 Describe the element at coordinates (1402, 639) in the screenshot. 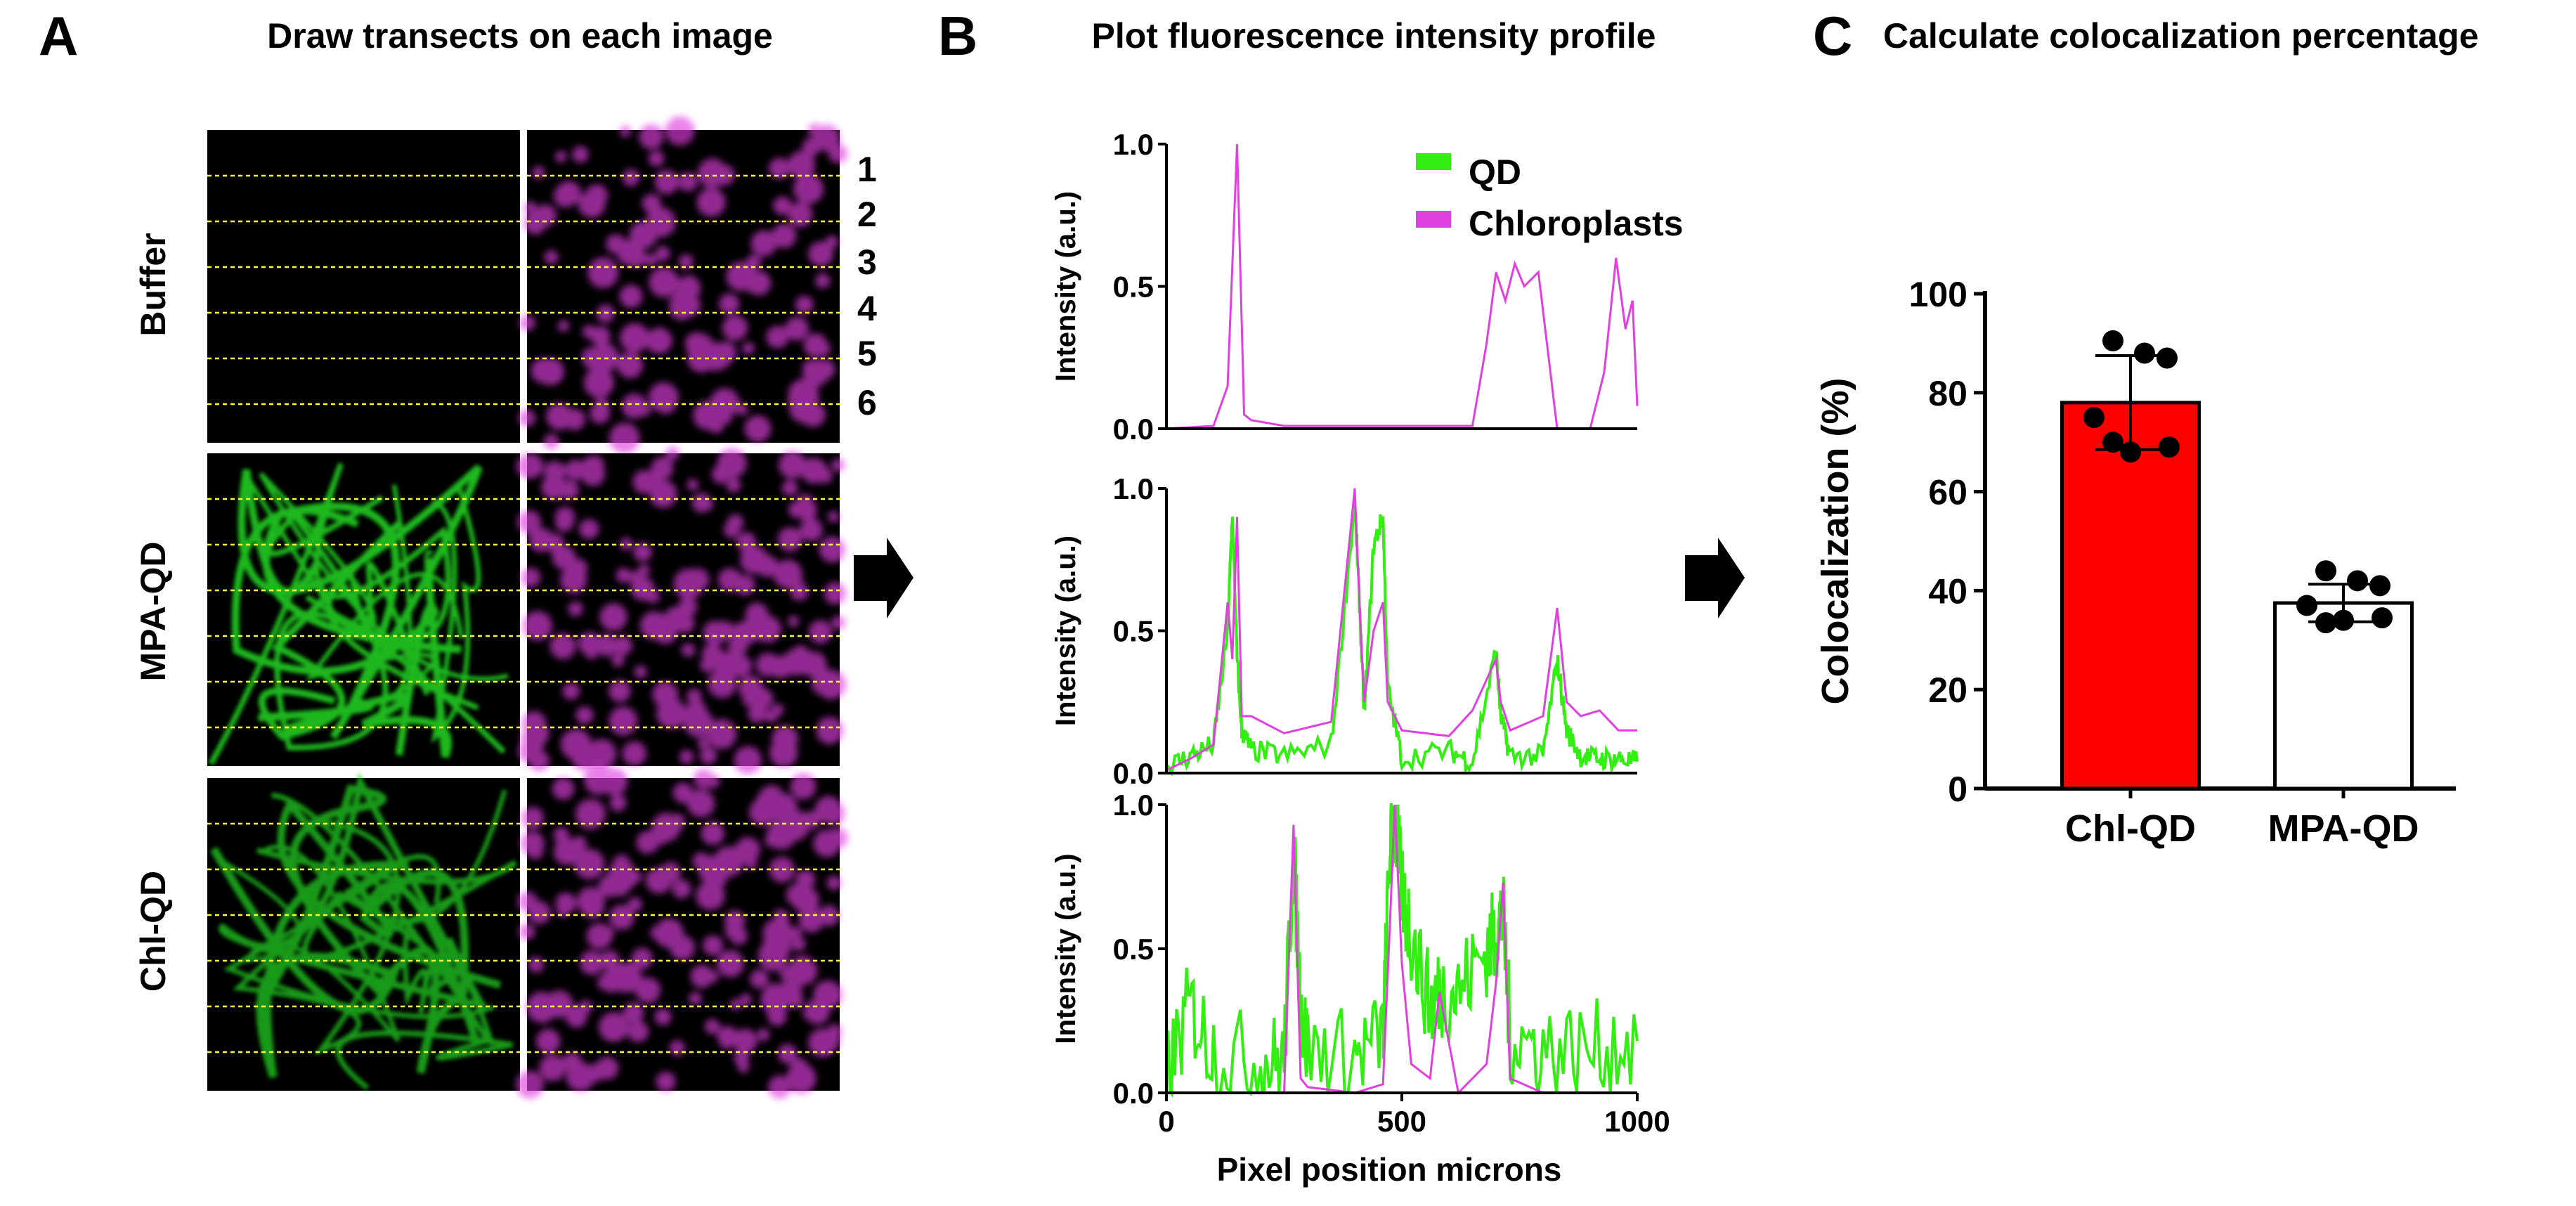

I see `qd-profile-line` at that location.